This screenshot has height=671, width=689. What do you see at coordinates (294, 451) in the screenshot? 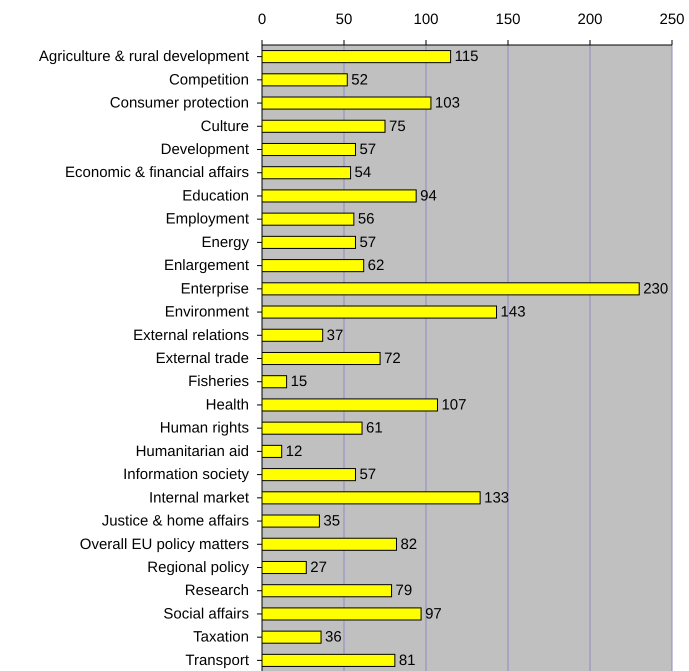
I see `data-label: 12` at bounding box center [294, 451].